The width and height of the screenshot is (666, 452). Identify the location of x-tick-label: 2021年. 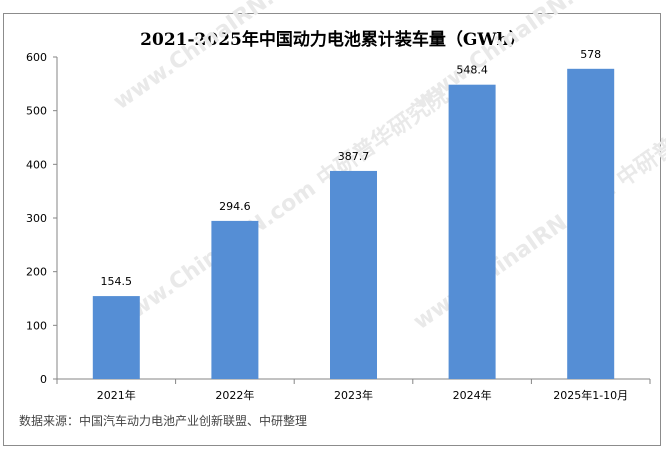
(116, 395).